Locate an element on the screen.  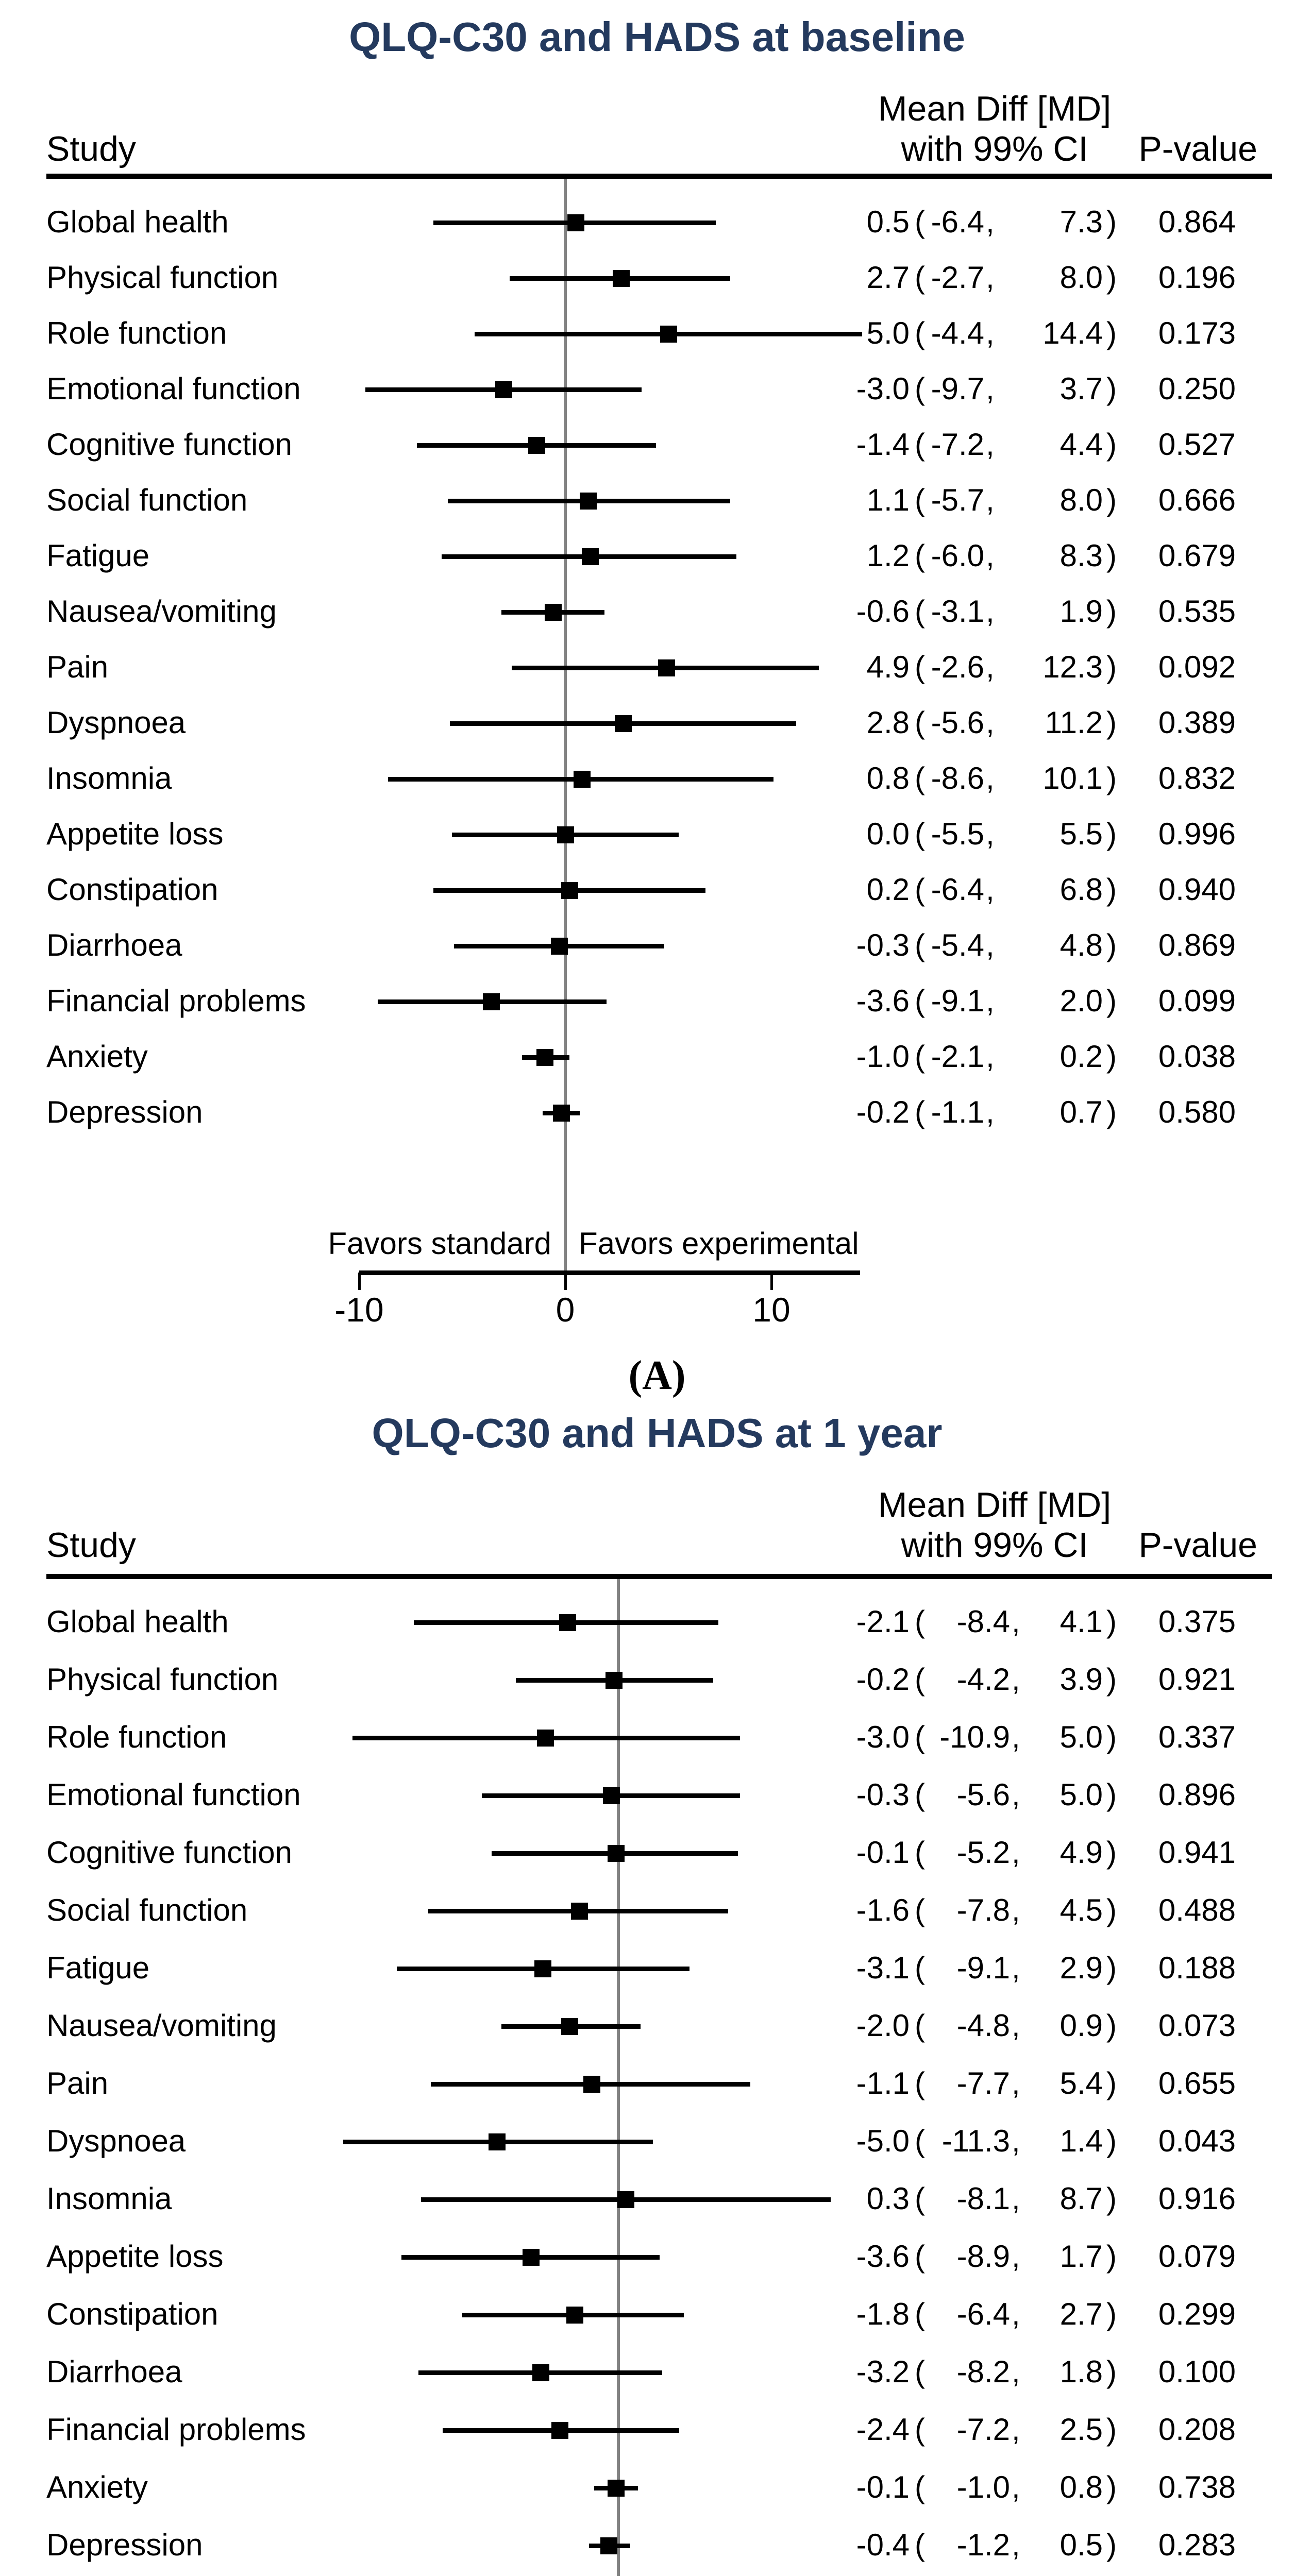
ci-upper-value: 0.9 is located at coordinates (1081, 2025).